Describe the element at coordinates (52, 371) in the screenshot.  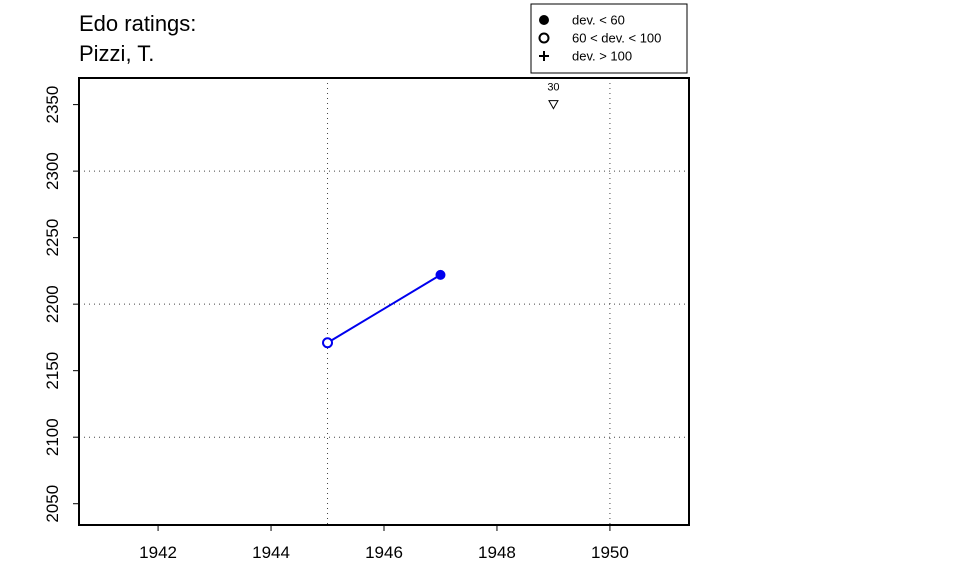
I see `y-tick-label: 2150` at that location.